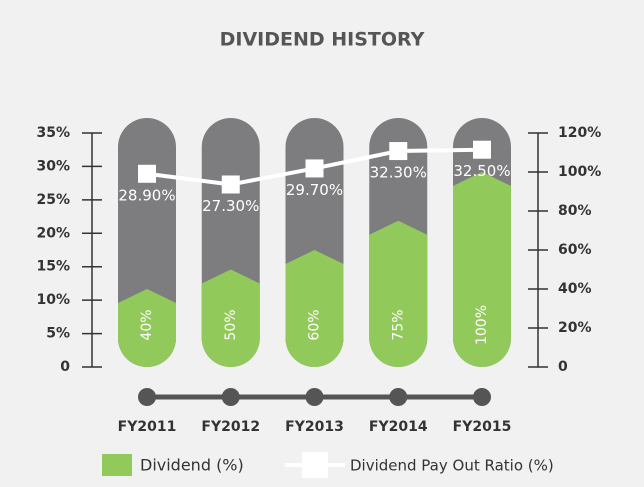 This screenshot has height=487, width=644. Describe the element at coordinates (579, 133) in the screenshot. I see `y2-tick-label: 120%` at that location.